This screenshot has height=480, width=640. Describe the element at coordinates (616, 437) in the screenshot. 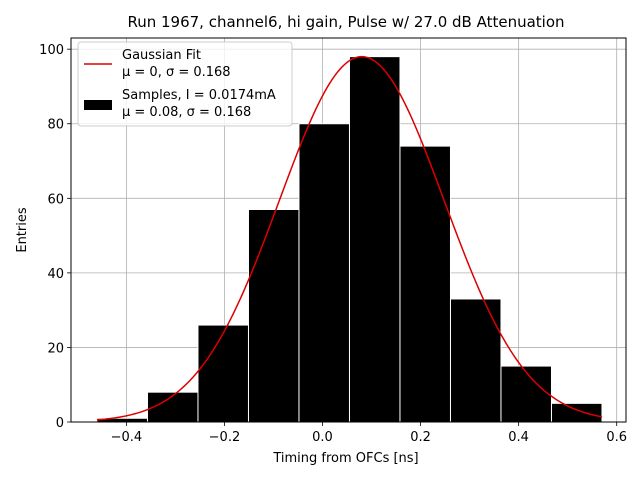

I see `x-tick-label-5: 0.6` at that location.